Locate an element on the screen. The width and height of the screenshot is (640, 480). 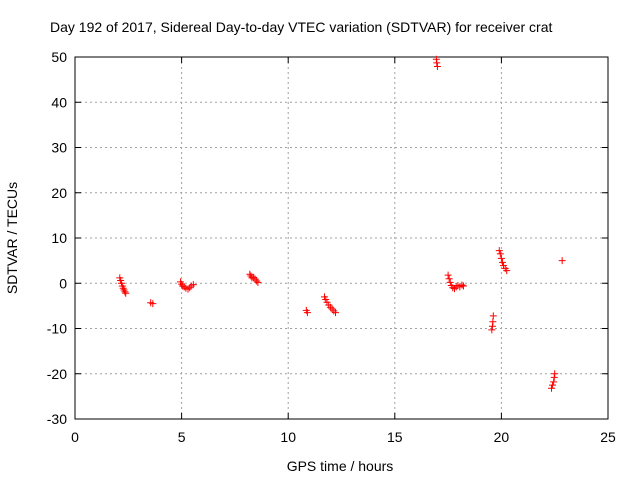
x-tick-label: 0 is located at coordinates (75, 437).